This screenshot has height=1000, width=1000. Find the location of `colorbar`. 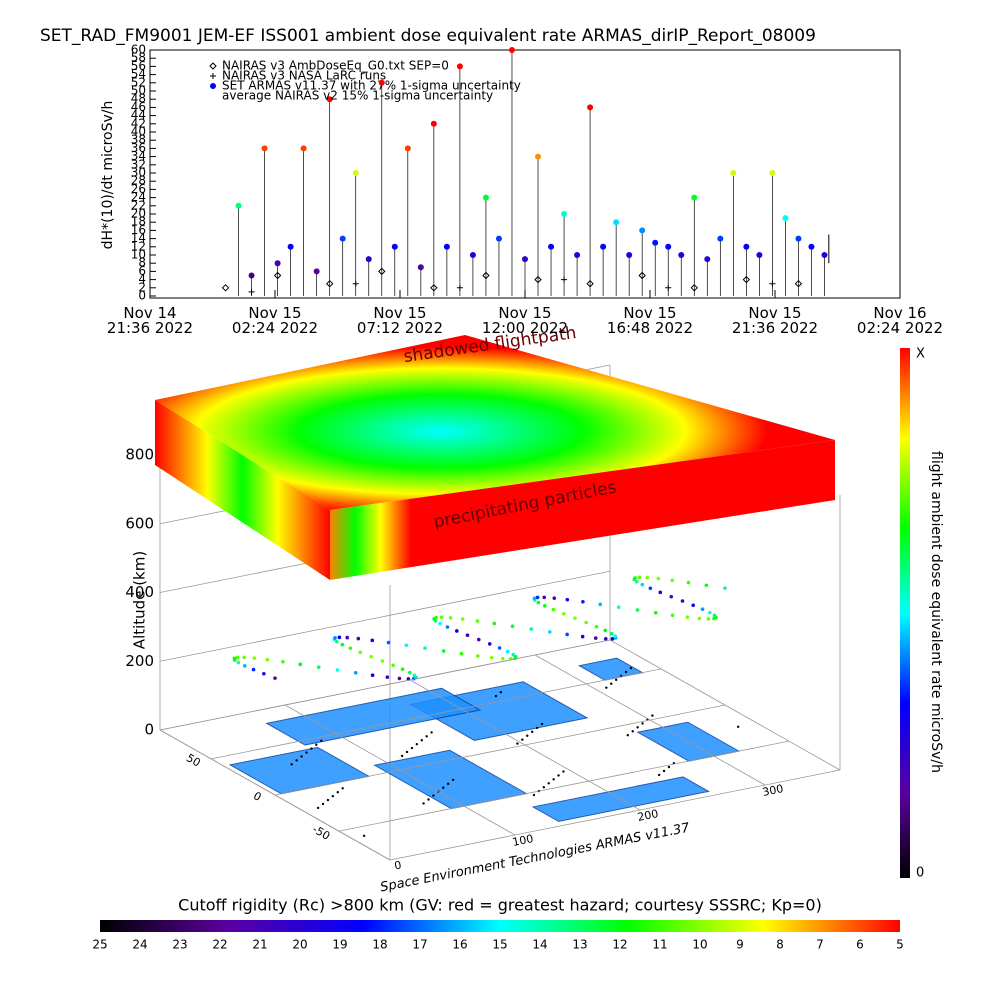

colorbar is located at coordinates (905, 613).